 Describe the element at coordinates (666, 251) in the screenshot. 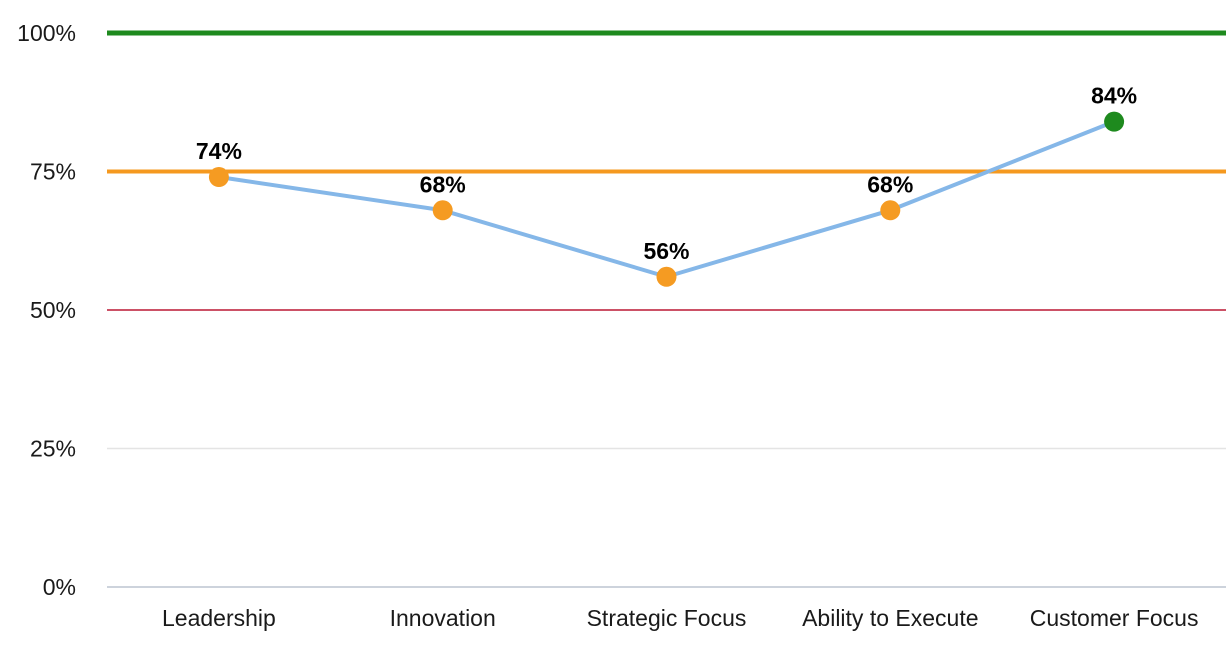

I see `data-point-label: 56%` at that location.